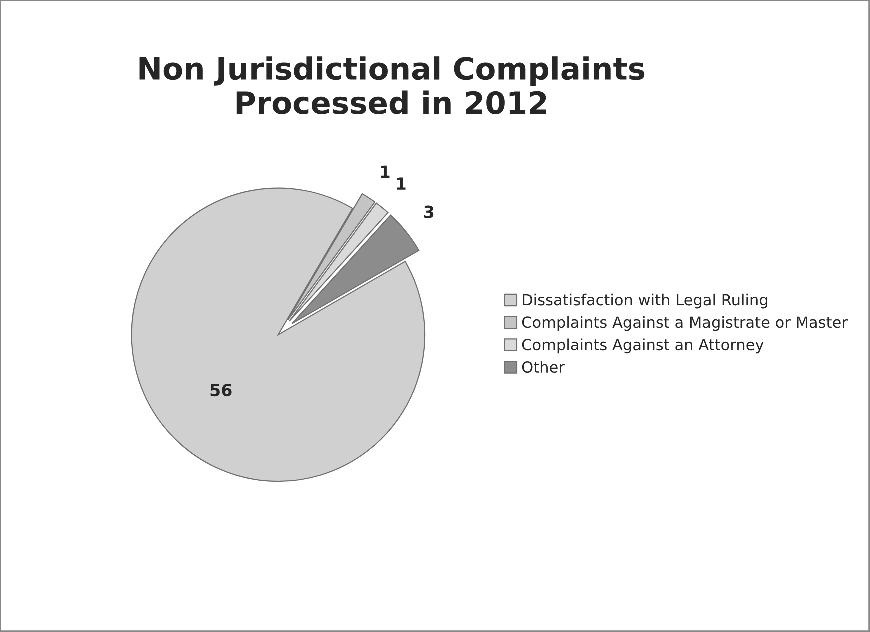 The height and width of the screenshot is (632, 870). What do you see at coordinates (392, 85) in the screenshot?
I see `chart-title: Non Jurisdictional Complaints Processed in 2012` at bounding box center [392, 85].